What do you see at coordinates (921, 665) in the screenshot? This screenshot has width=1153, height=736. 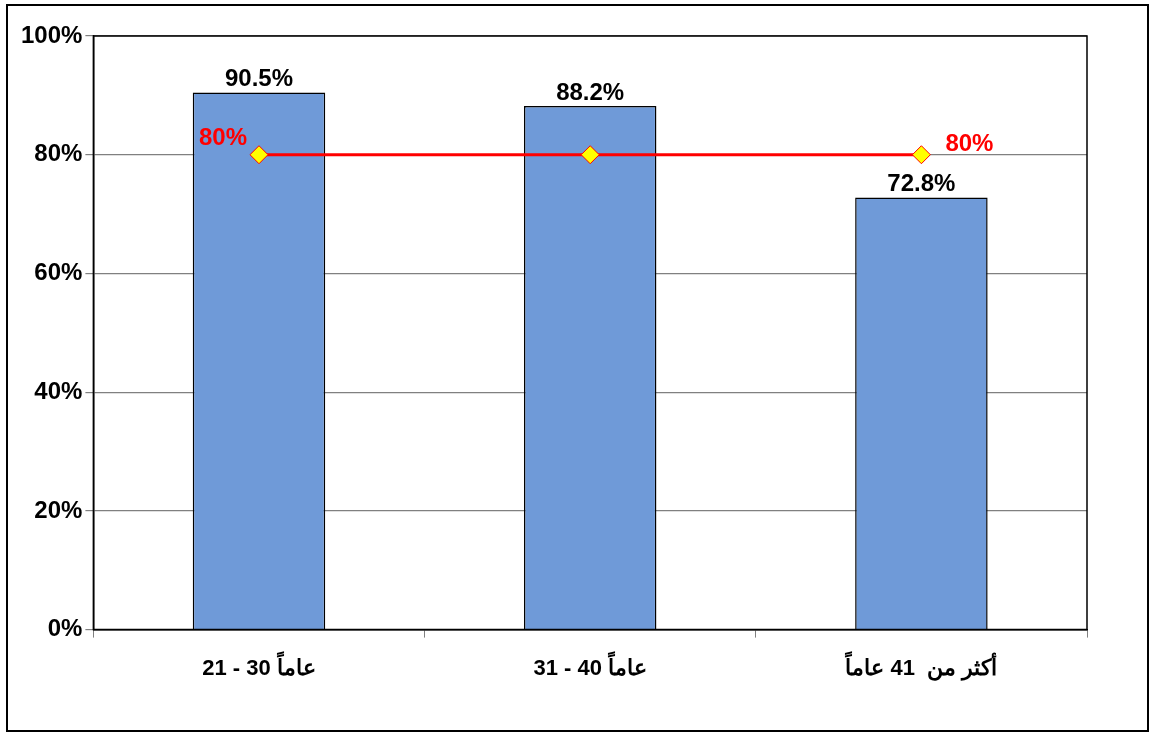 I see `x-tick-label: أكثر من 41 عاماً` at bounding box center [921, 665].